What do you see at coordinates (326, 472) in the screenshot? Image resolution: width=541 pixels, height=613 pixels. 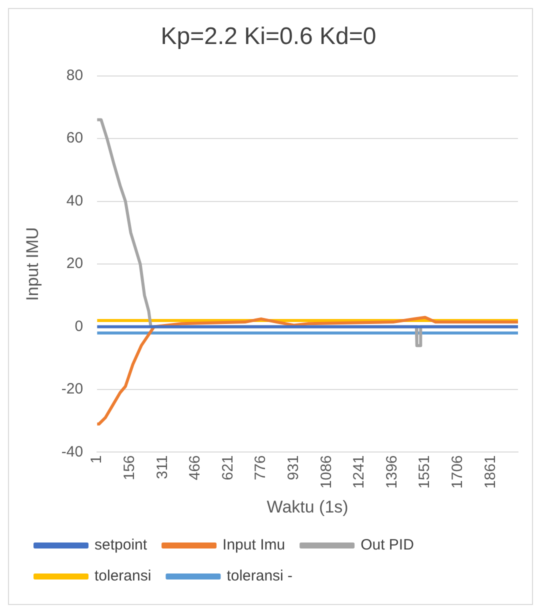 I see `x-tick-label: 1086` at bounding box center [326, 472].